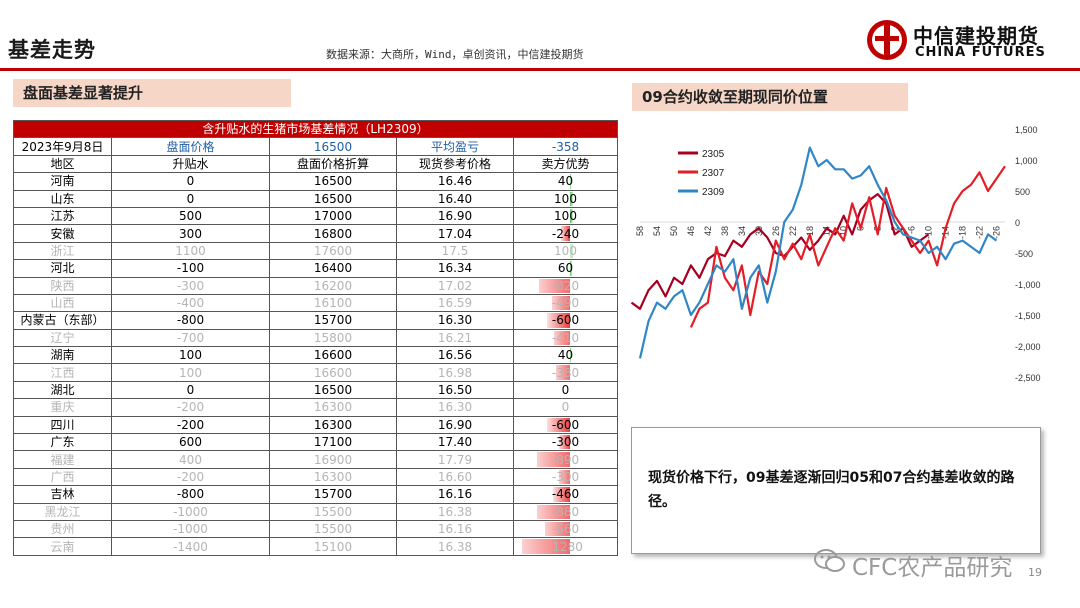 This screenshot has height=608, width=1080. I want to click on cell-converted: 16200, so click(333, 285).